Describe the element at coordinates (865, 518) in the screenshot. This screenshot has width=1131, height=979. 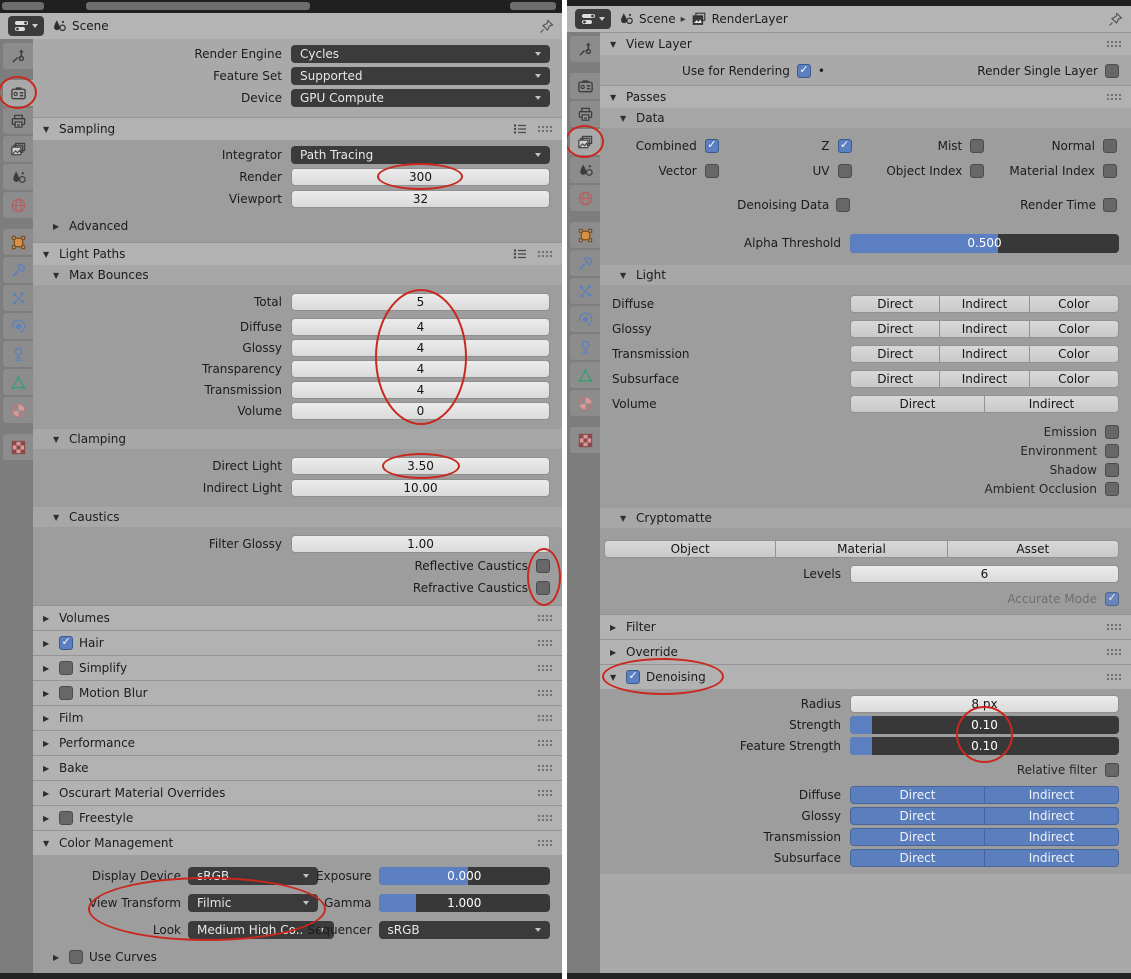
I see `cryptomatte-subpanel-header: ▼ Cryptomatte` at that location.